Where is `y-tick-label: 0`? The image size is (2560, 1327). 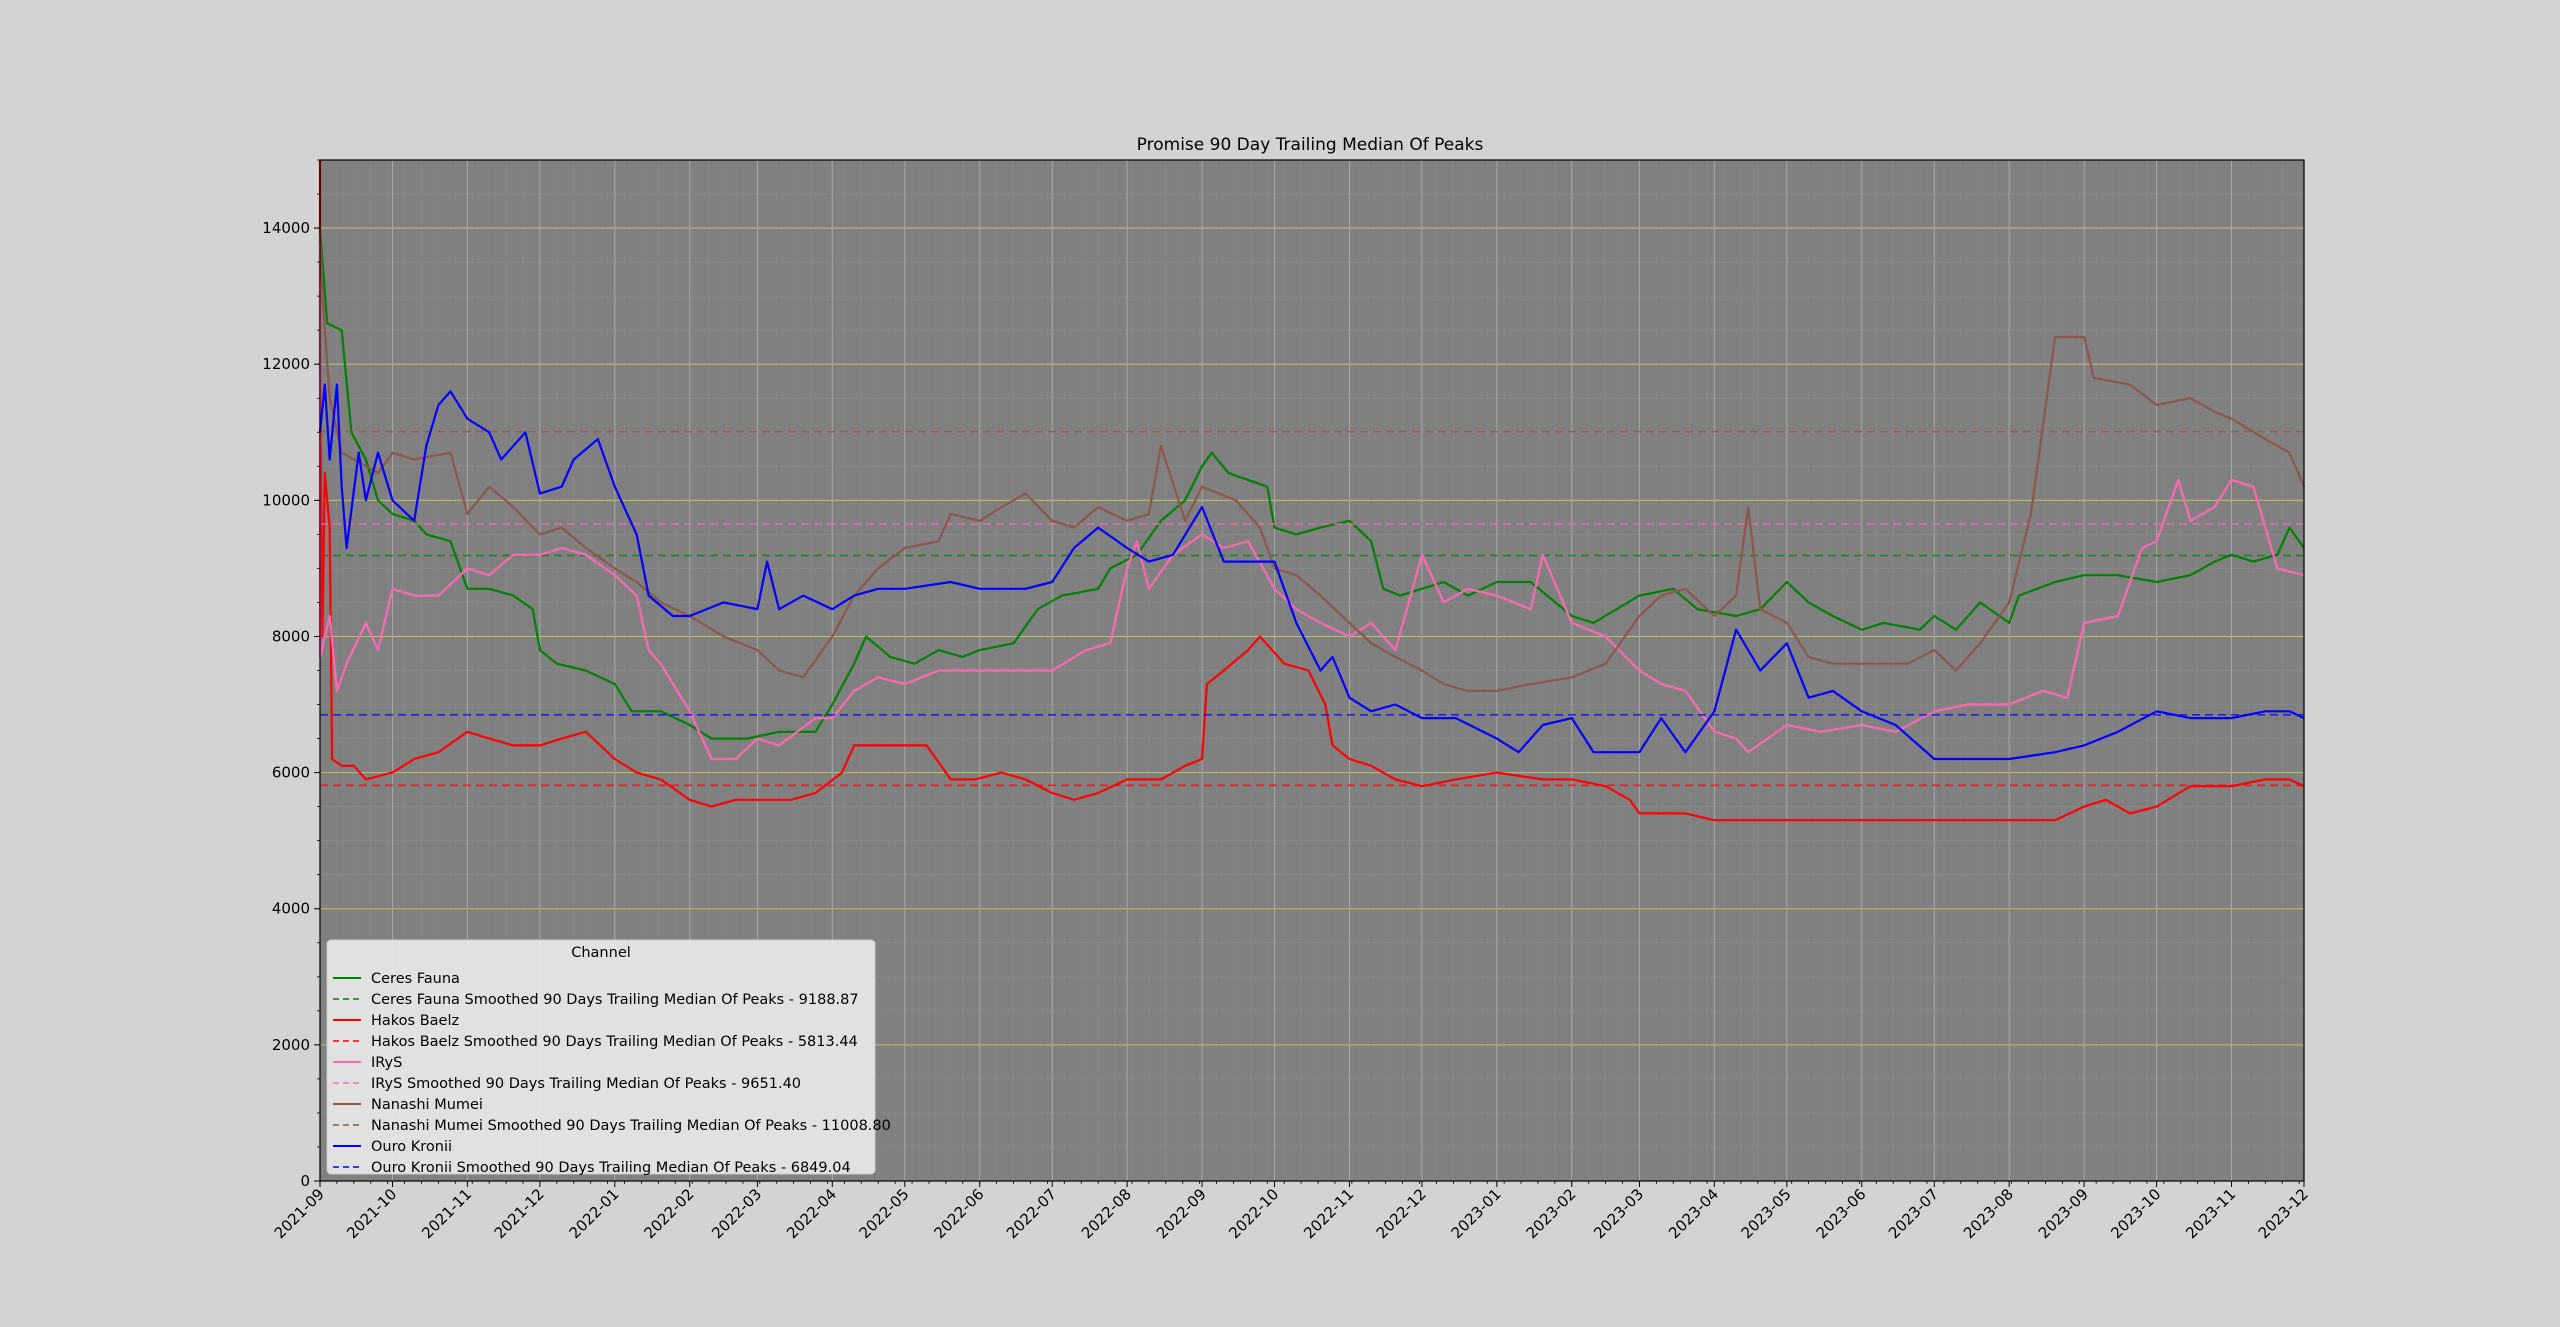
y-tick-label: 0 is located at coordinates (305, 1181).